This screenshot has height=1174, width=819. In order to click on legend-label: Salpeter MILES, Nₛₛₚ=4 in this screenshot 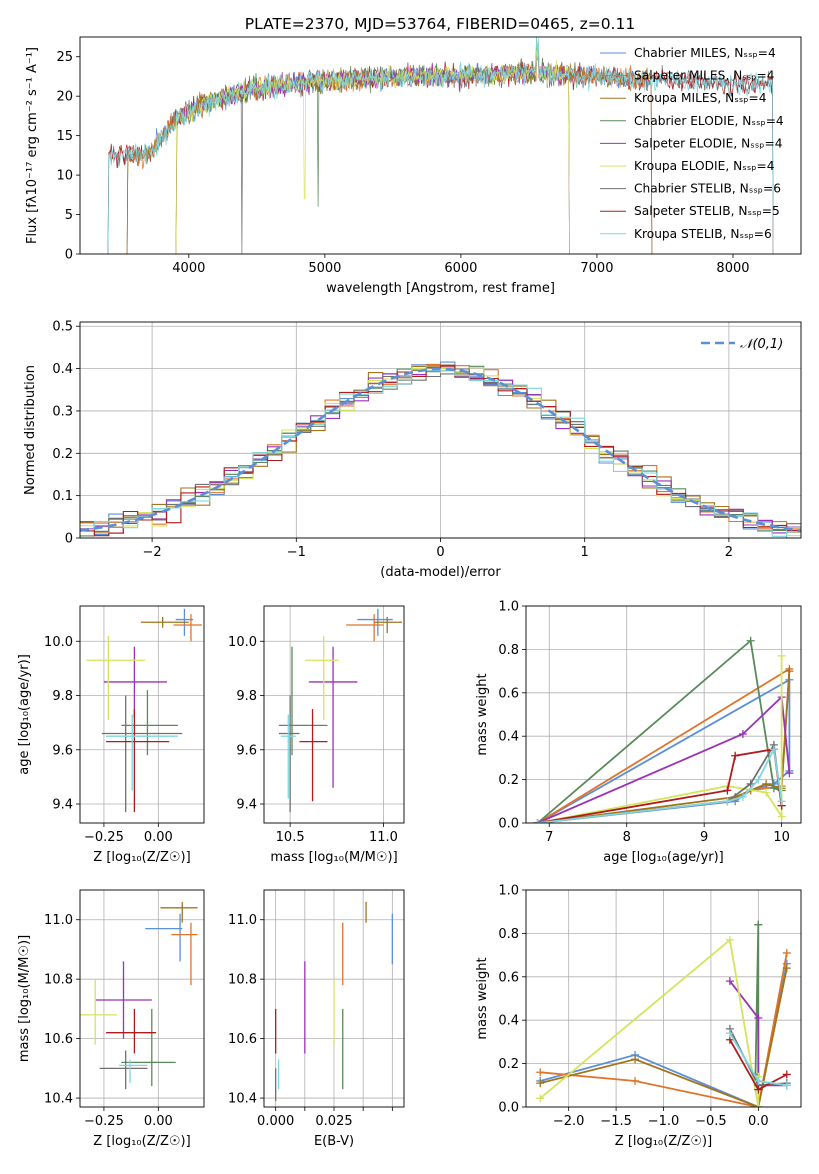, I will do `click(704, 76)`.